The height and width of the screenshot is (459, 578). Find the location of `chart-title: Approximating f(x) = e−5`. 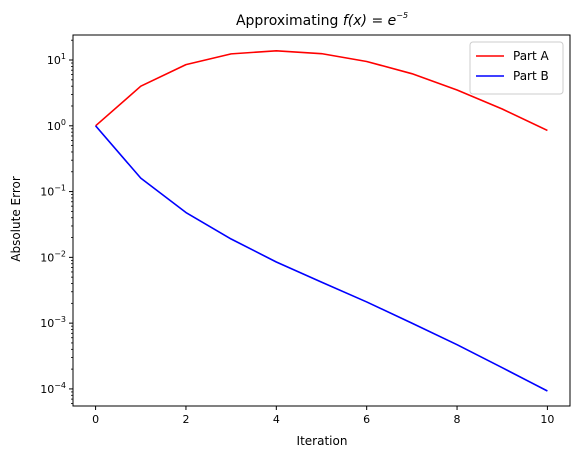

chart-title: Approximating f(x) = e−5 is located at coordinates (322, 20).